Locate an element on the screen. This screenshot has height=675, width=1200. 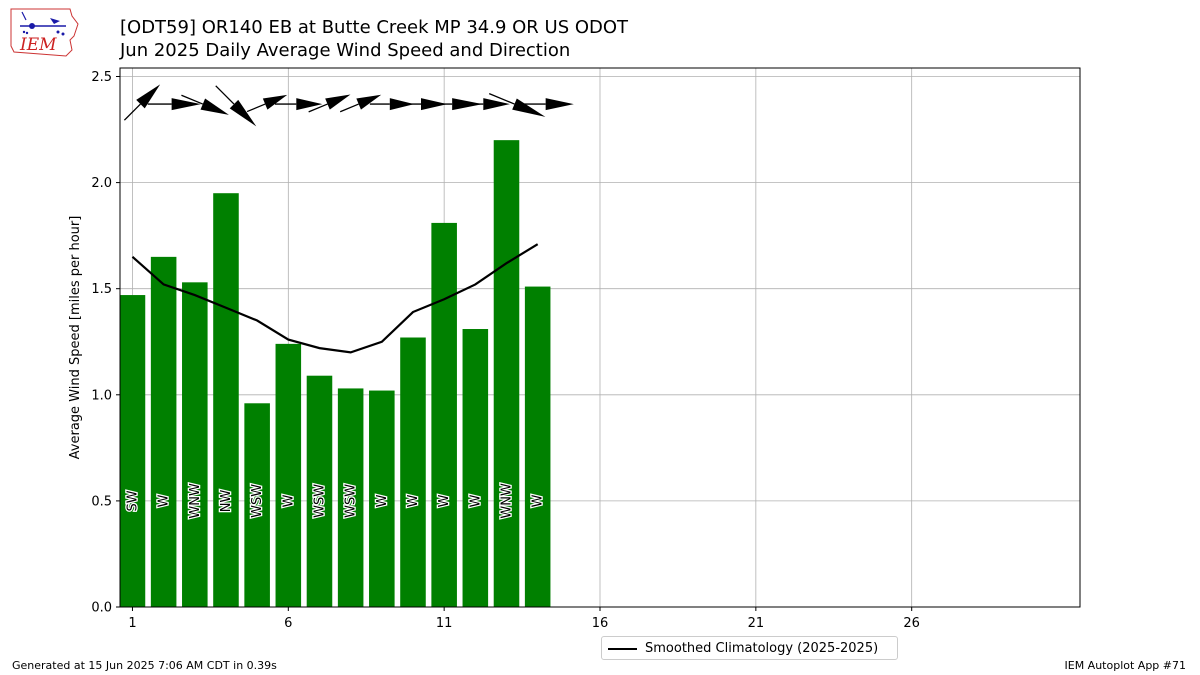
y-tick-label: 0.0 is located at coordinates (101, 608).